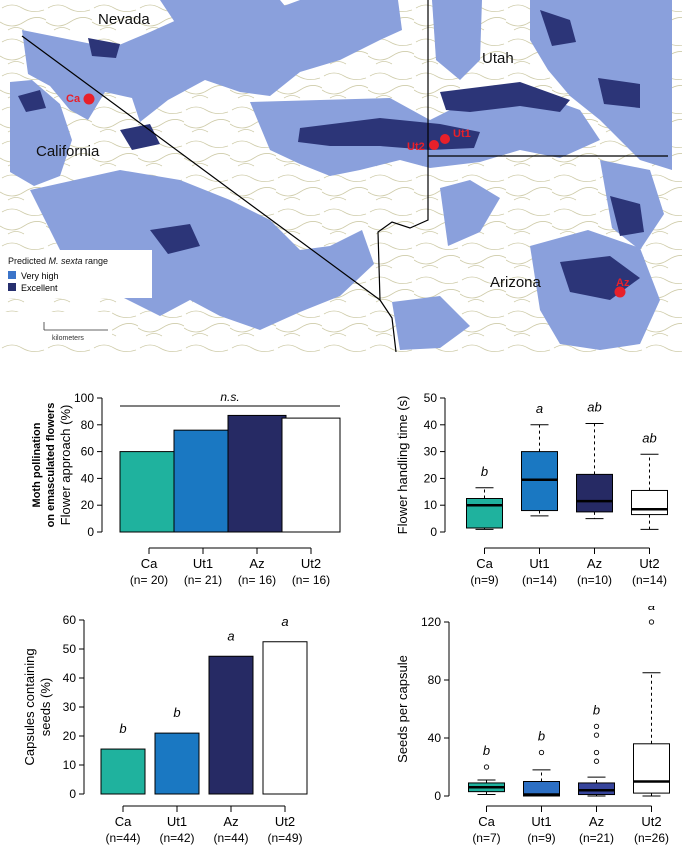 The width and height of the screenshot is (682, 850). Describe the element at coordinates (124, 19) in the screenshot. I see `state-label-nevada: Nevada` at that location.